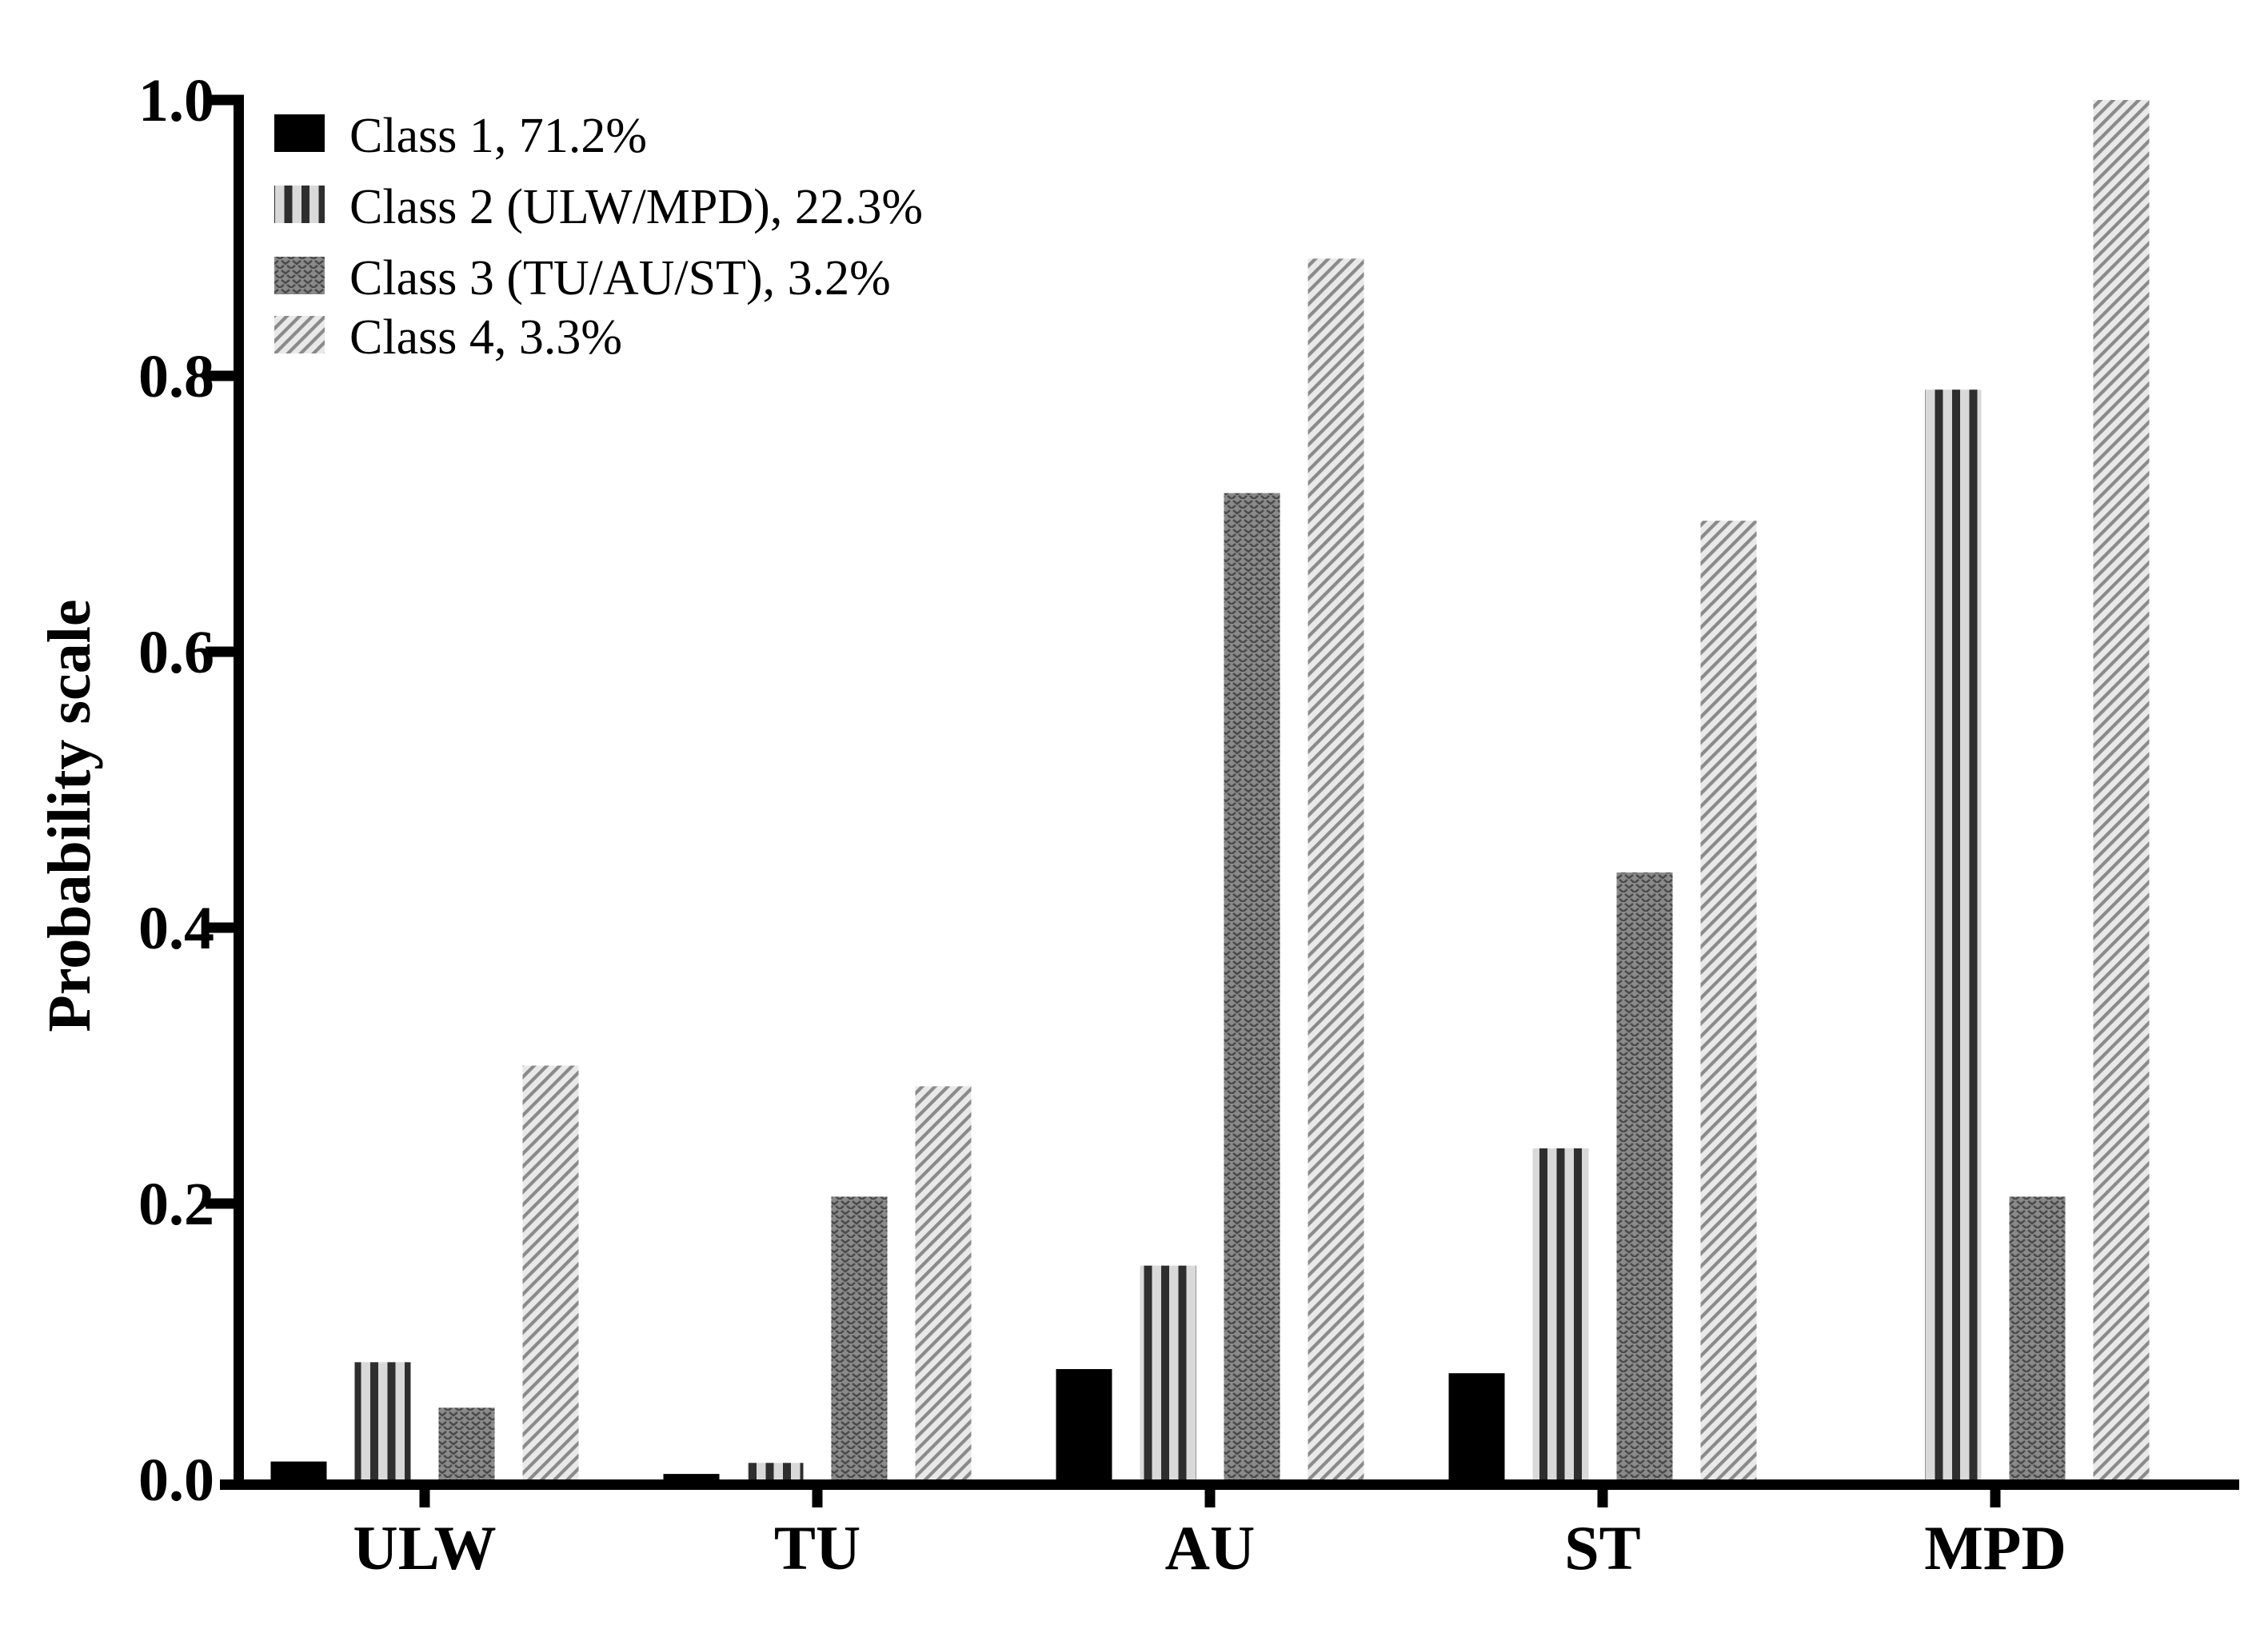  I want to click on y-axis-line, so click(239, 792).